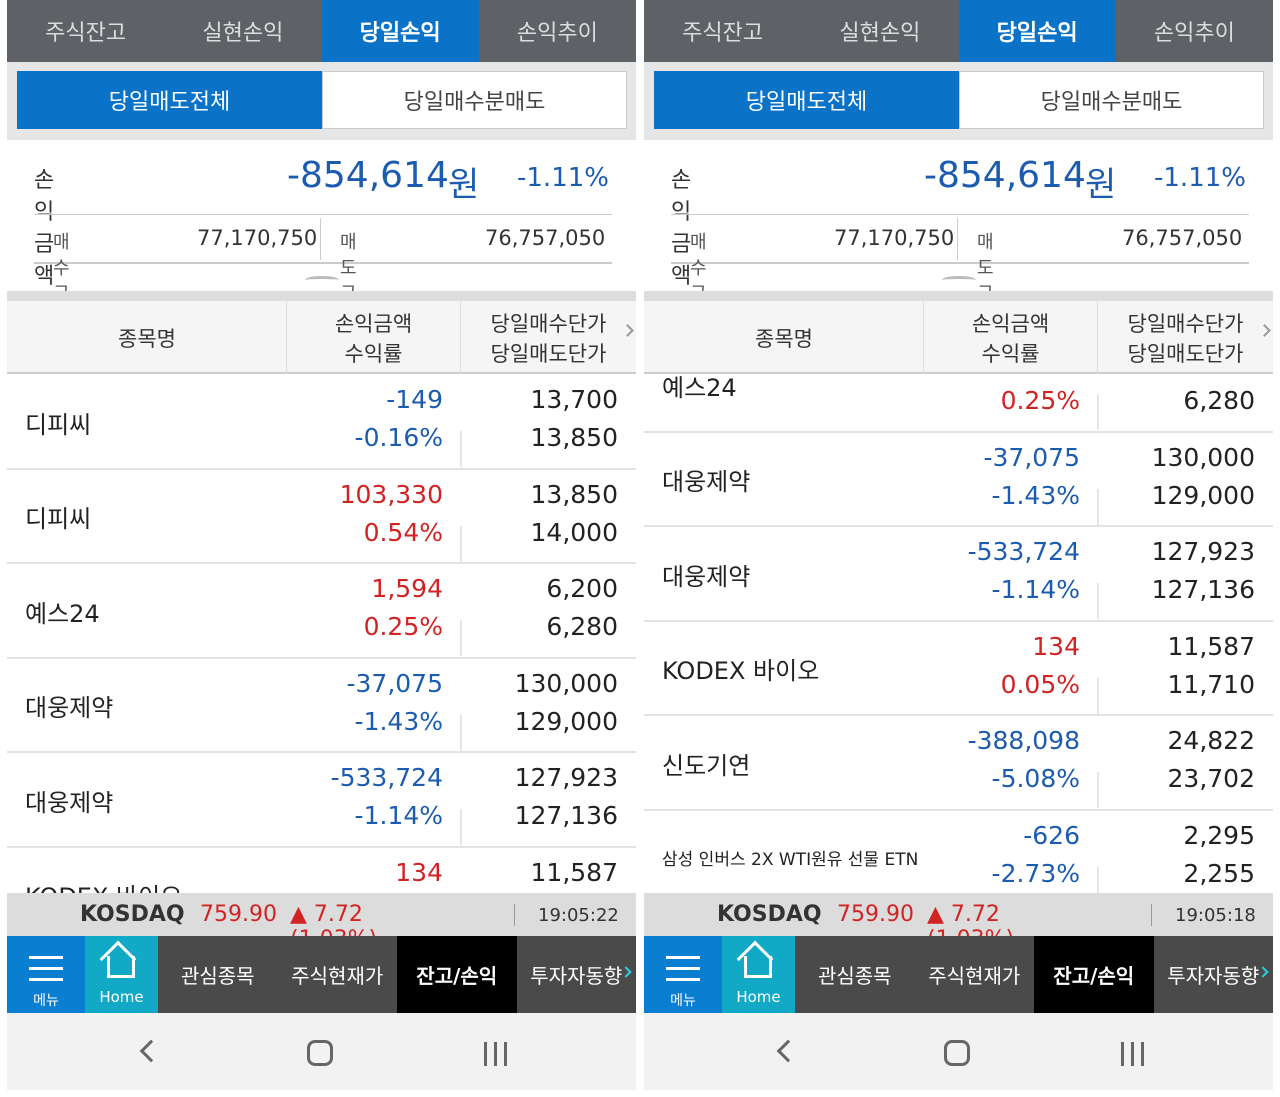 The image size is (1280, 1097). What do you see at coordinates (321, 914) in the screenshot?
I see `ticker-bar` at bounding box center [321, 914].